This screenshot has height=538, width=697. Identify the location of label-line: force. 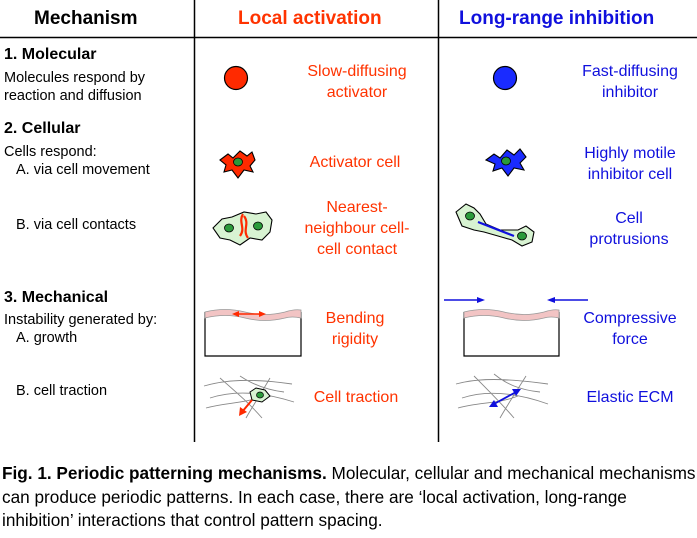
(630, 339).